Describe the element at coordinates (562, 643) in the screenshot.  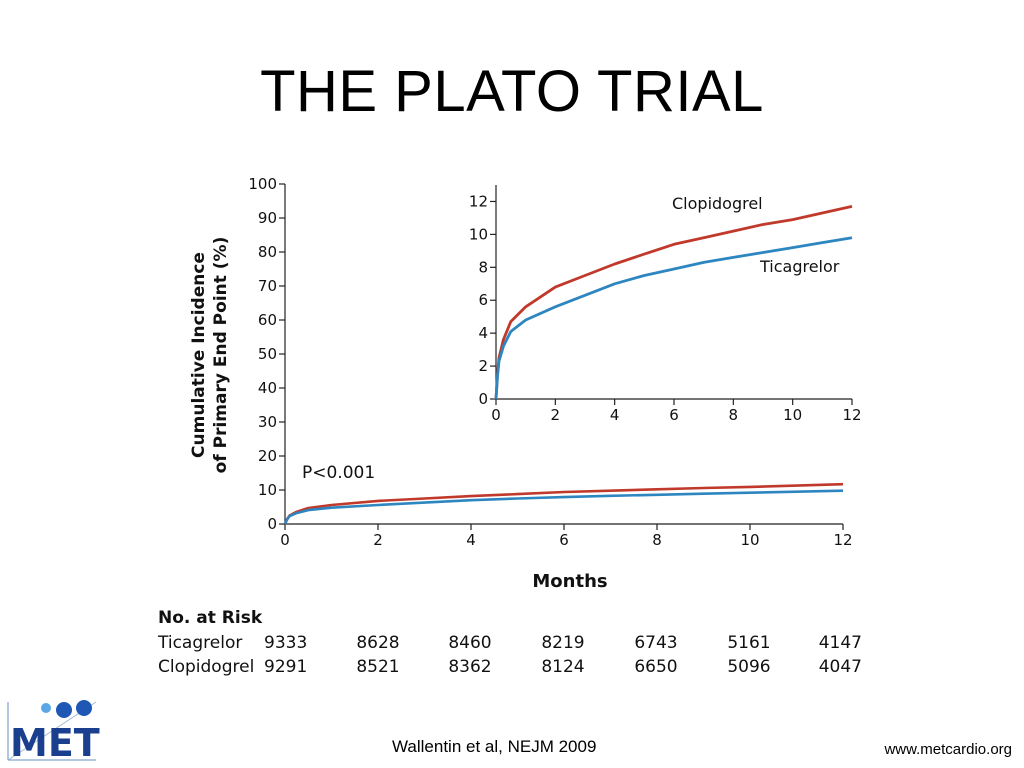
I see `risk-cell: 8219` at that location.